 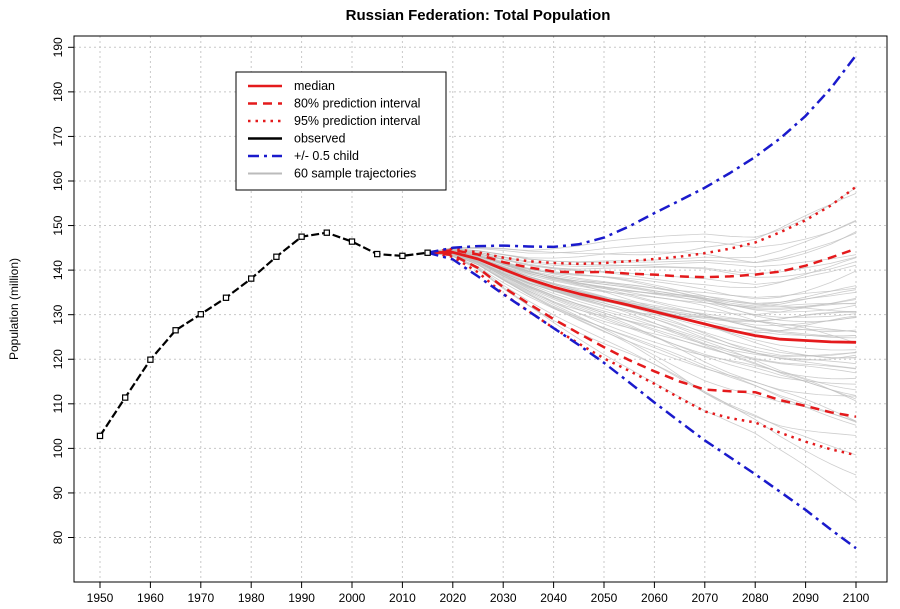 What do you see at coordinates (452, 598) in the screenshot?
I see `x-tick-label: 2020` at bounding box center [452, 598].